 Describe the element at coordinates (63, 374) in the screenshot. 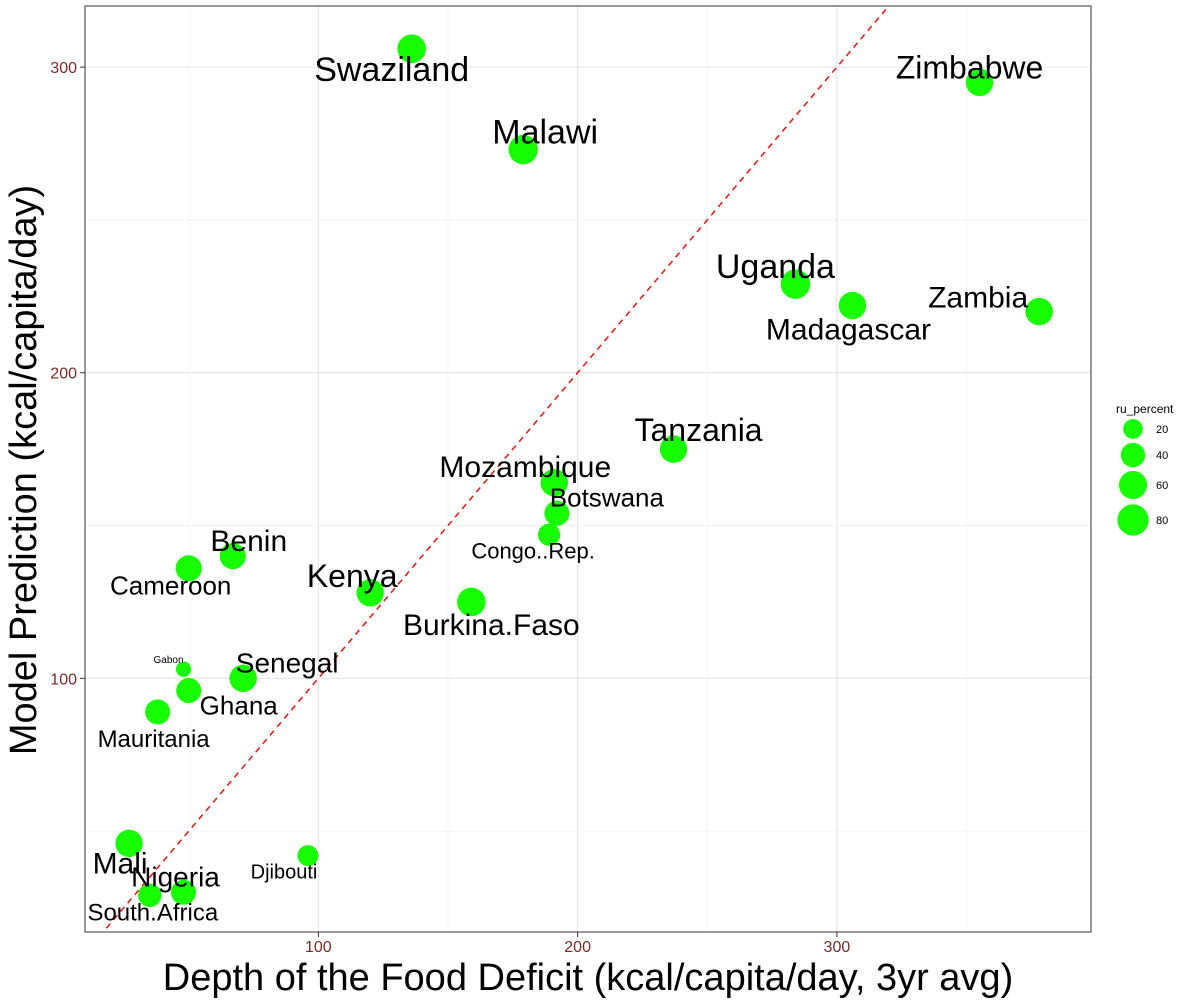

I see `y-tick-label: 200` at that location.